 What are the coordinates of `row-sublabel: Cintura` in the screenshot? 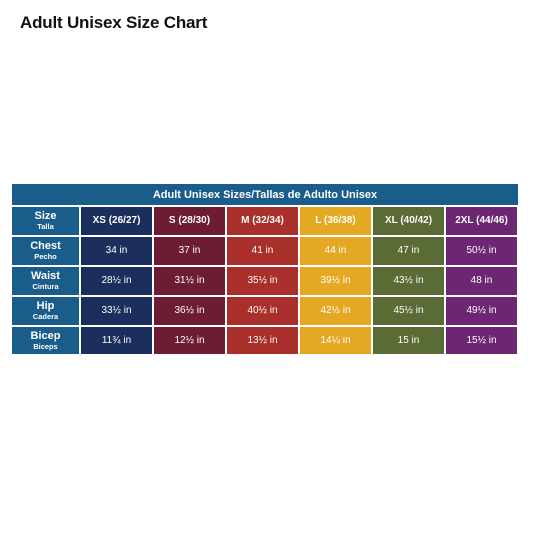 It's located at (45, 287).